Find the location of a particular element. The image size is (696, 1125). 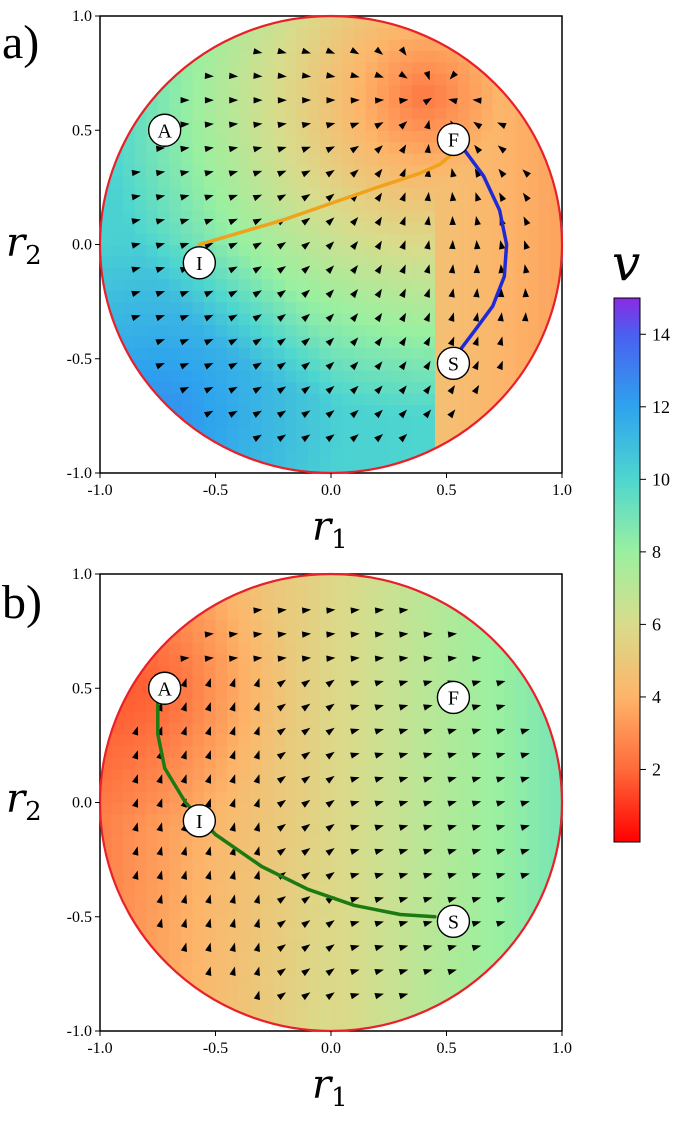

colorbar-ticks: 2 4 6 8 10 12 14 is located at coordinates (655, 551).